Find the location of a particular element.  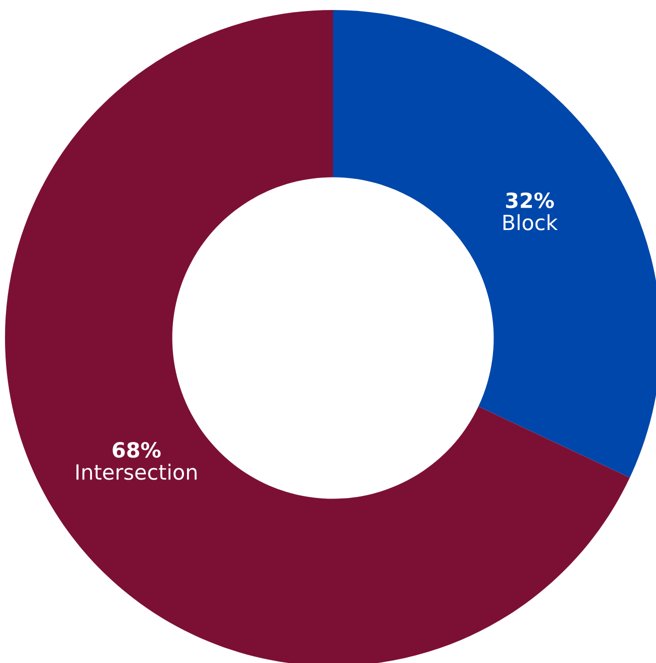

data-label: 68% is located at coordinates (136, 450).